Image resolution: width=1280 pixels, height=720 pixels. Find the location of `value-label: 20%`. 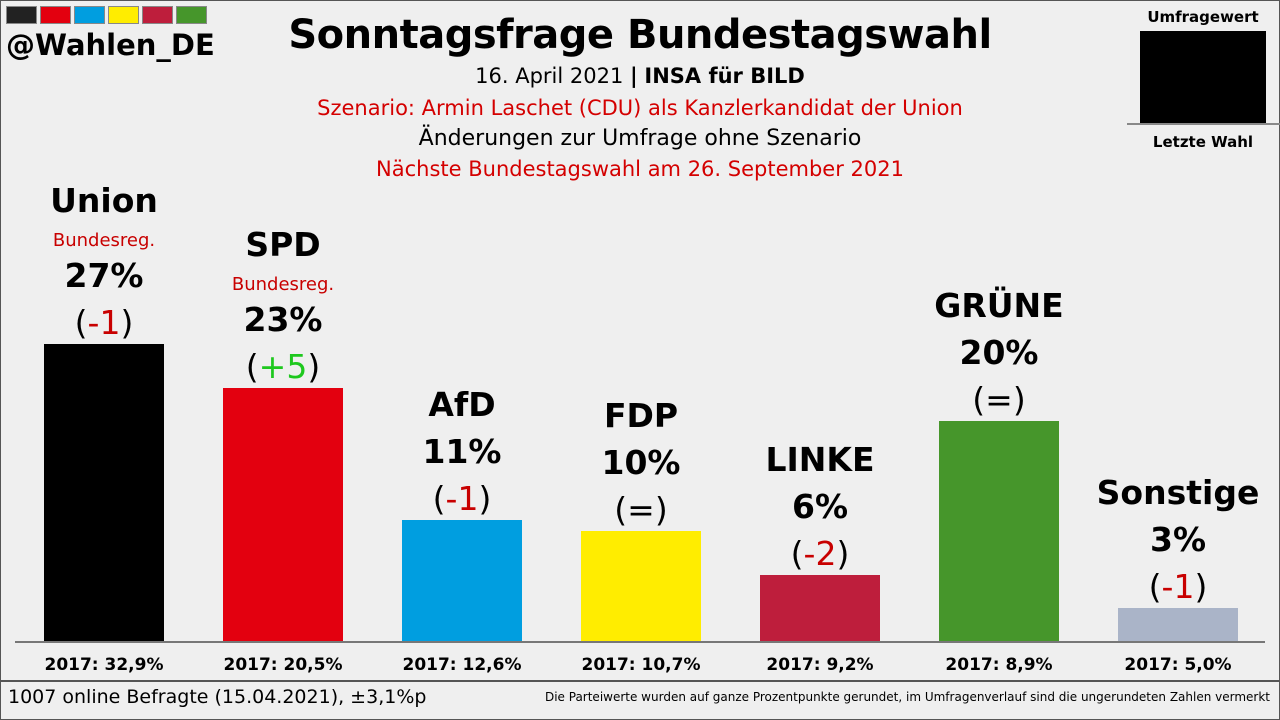

value-label: 20% is located at coordinates (999, 352).